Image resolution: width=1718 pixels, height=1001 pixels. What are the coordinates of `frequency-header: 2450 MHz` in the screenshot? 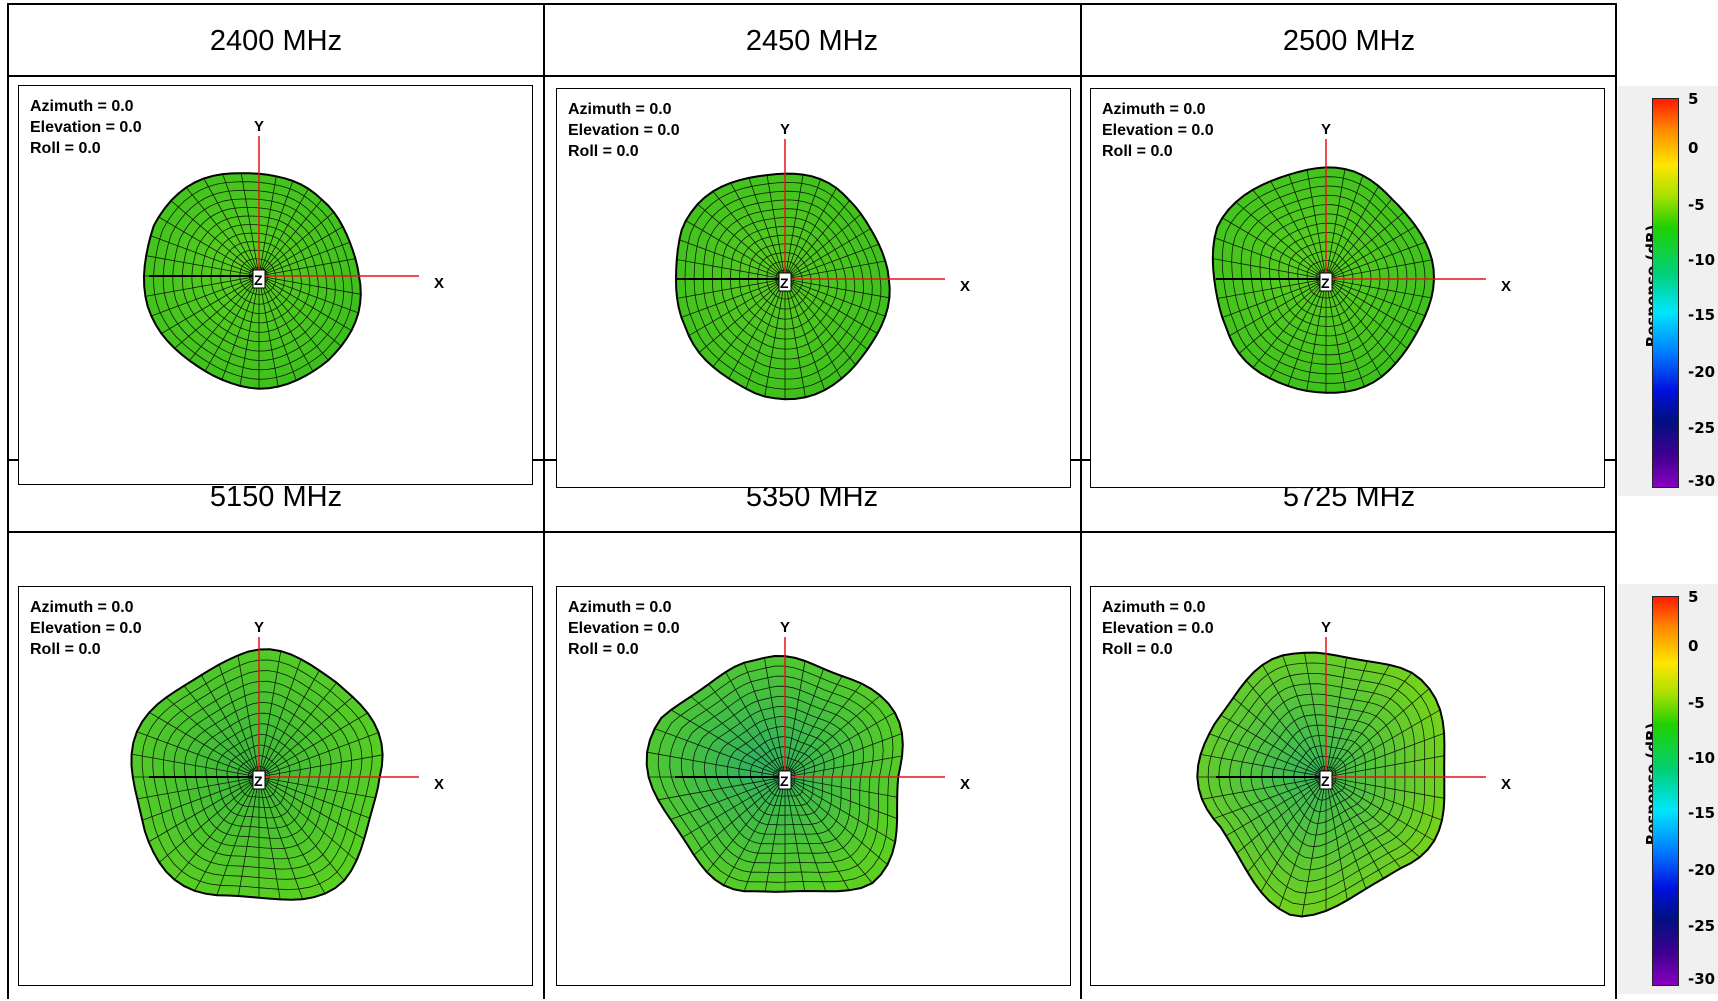 It's located at (812, 40).